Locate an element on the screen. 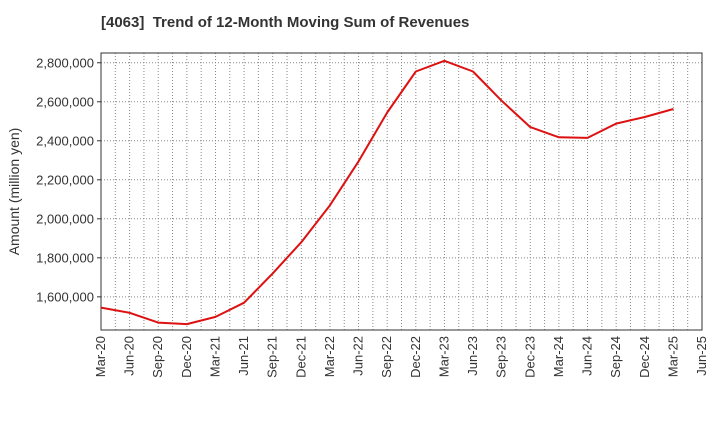 Image resolution: width=720 pixels, height=440 pixels. y-tick-label: 2,800,000 is located at coordinates (65, 62).